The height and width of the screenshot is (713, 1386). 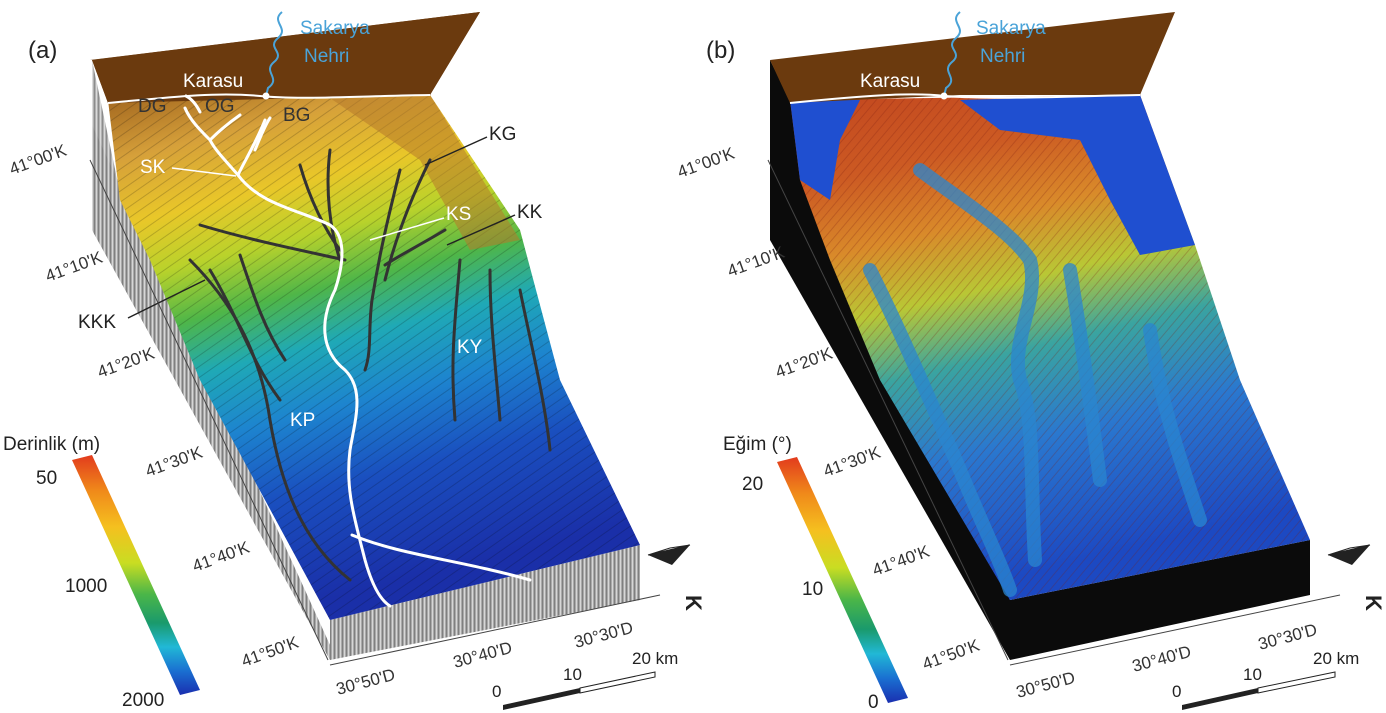 What do you see at coordinates (458, 214) in the screenshot?
I see `feature-label-ks: KS` at bounding box center [458, 214].